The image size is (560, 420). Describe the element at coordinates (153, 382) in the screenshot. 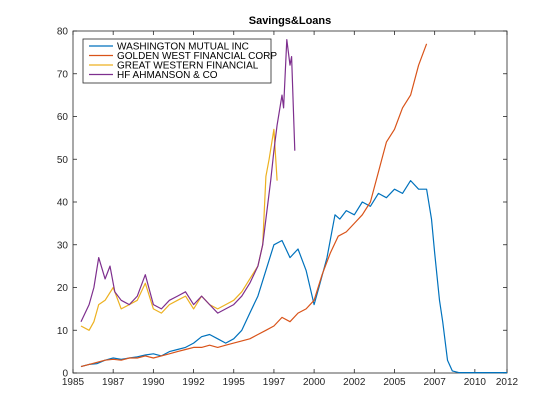

I see `x-tick-label: 1990` at that location.